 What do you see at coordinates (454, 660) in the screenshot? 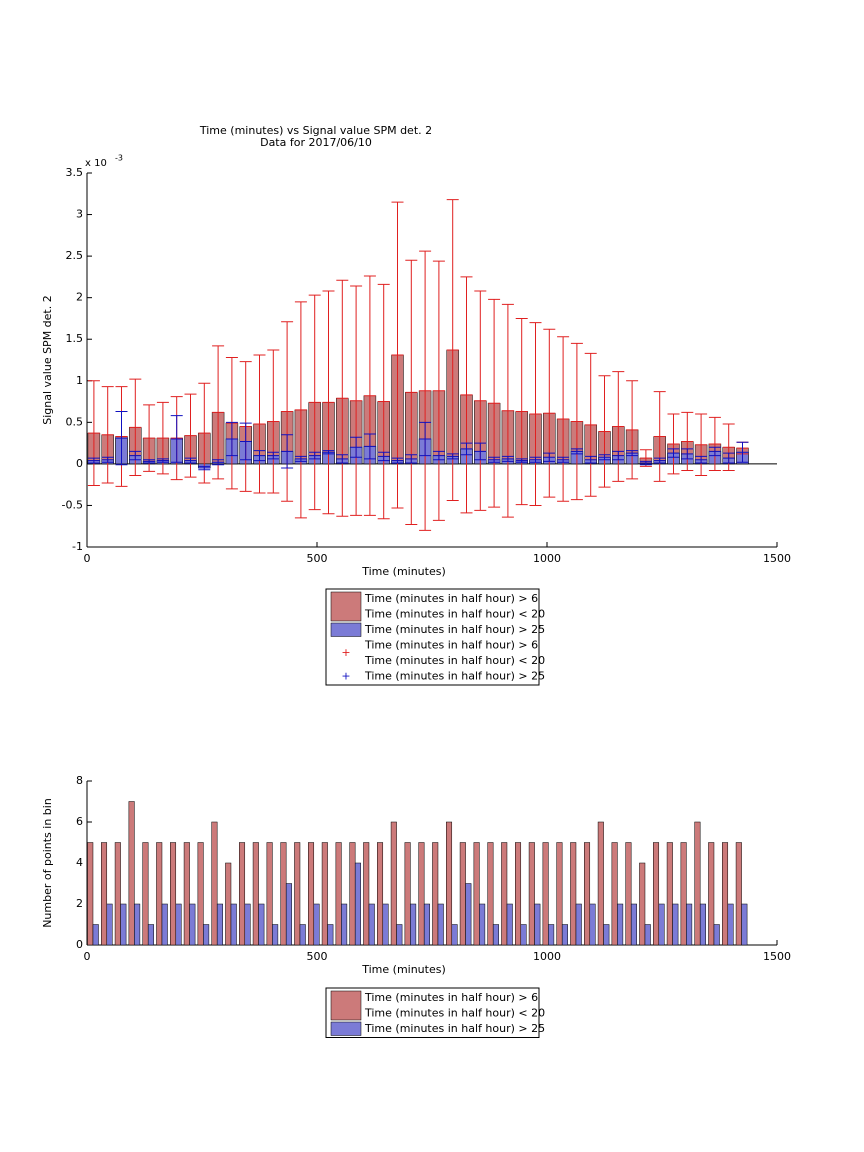
I see `legend-label: Time (minutes in half hour) < 20` at bounding box center [454, 660].